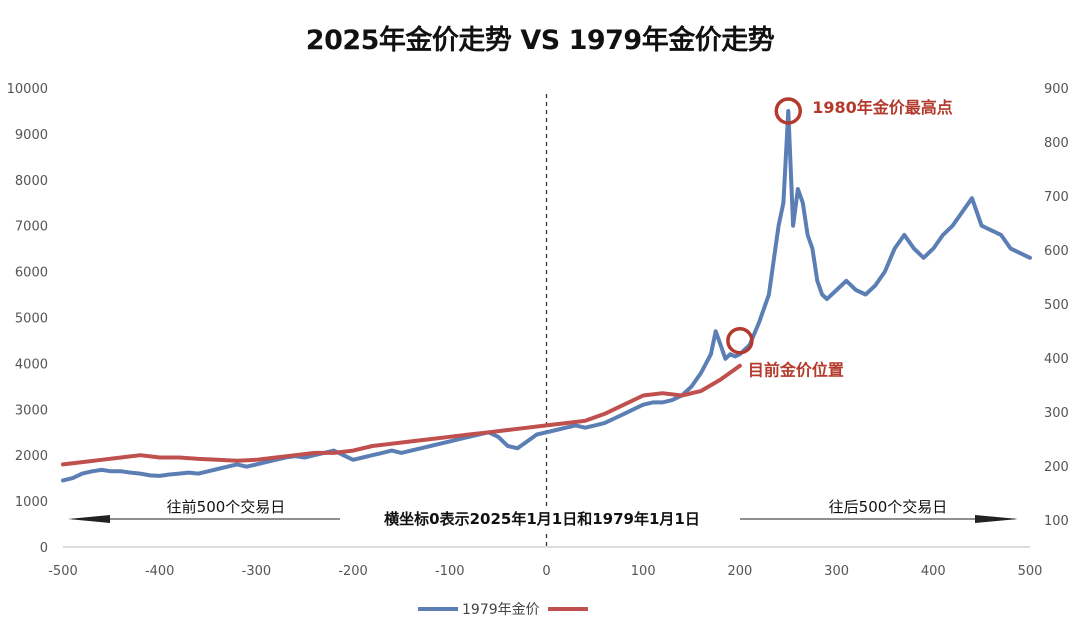 The height and width of the screenshot is (624, 1080). What do you see at coordinates (501, 610) in the screenshot?
I see `legend-label-0: 1979年金价` at bounding box center [501, 610].